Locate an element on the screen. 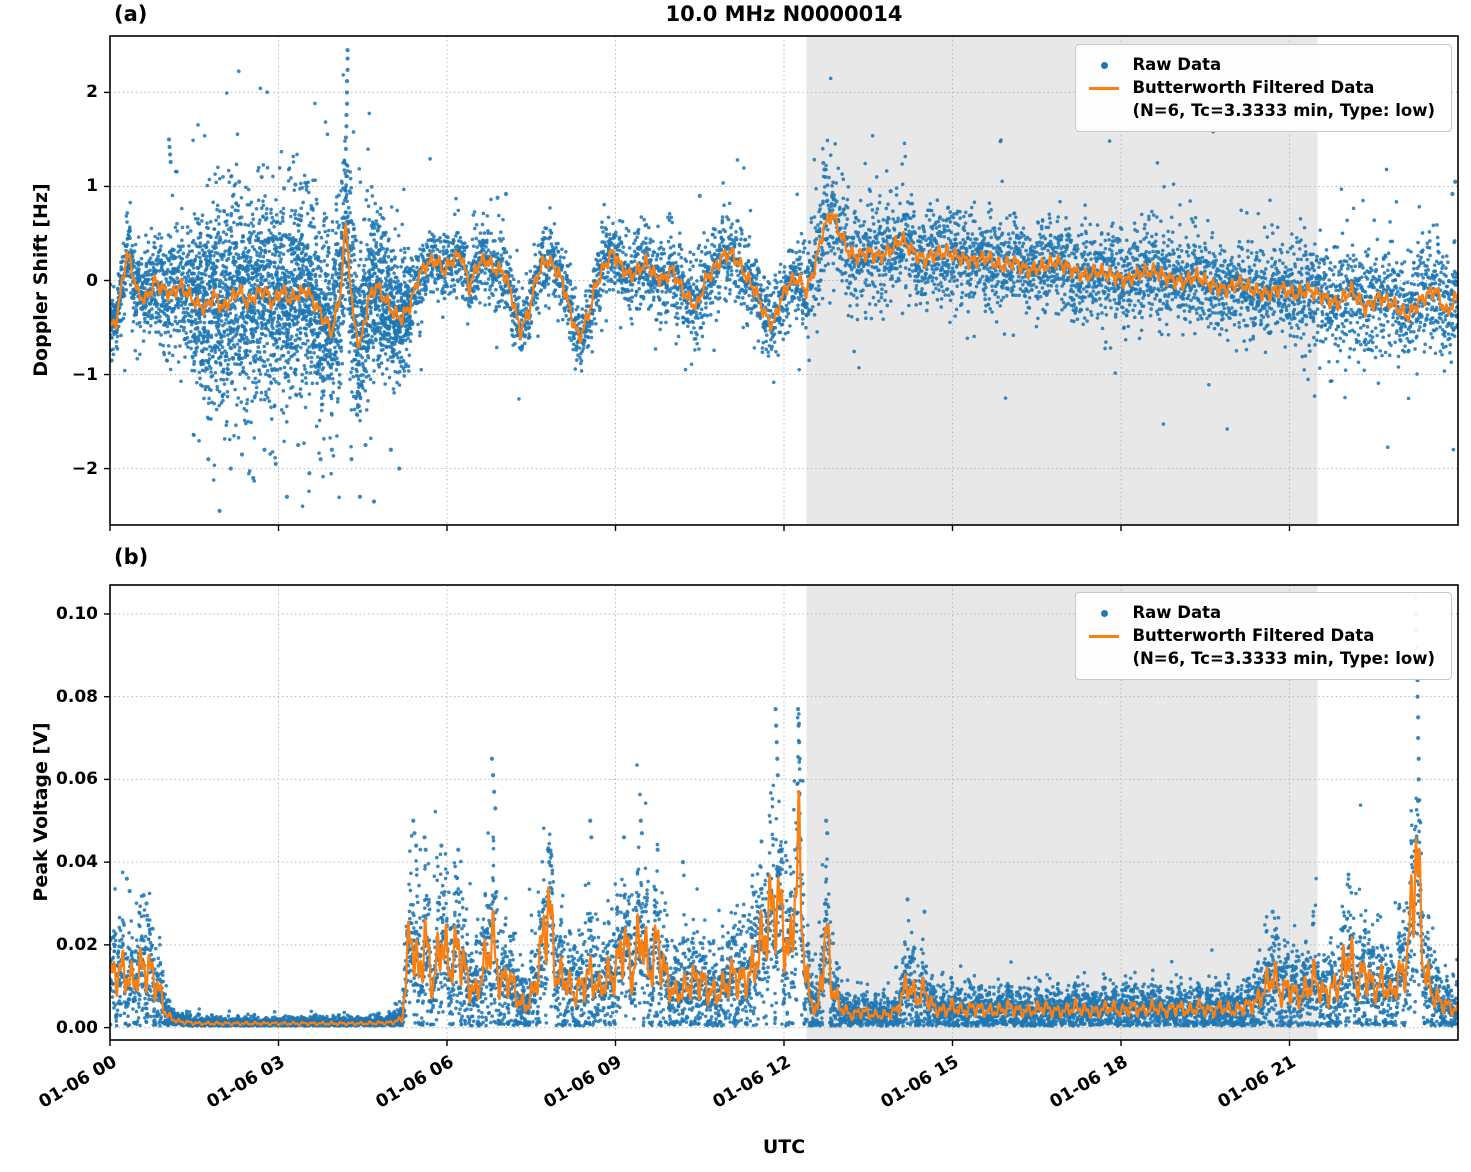  y-tick-label: 2 is located at coordinates (92, 92).